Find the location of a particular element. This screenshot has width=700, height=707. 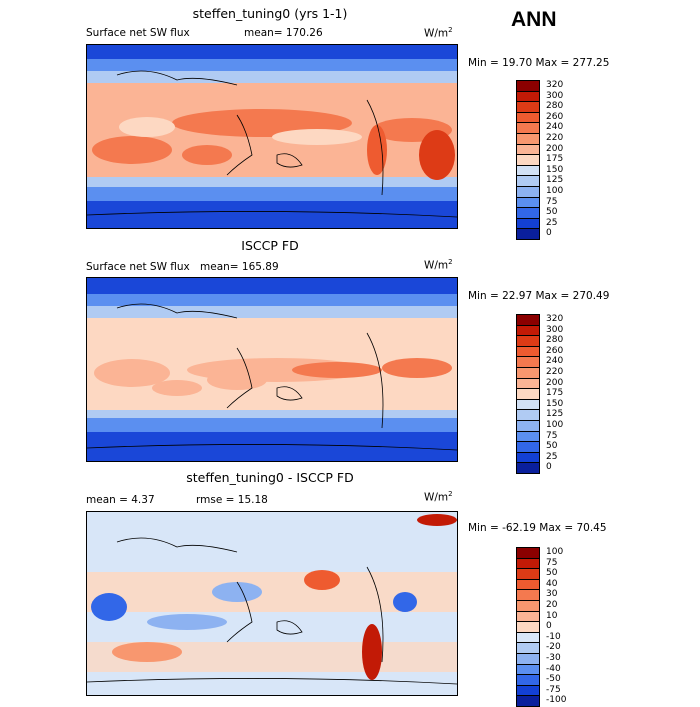

colorbar-level-label: 125 is located at coordinates (555, 180).